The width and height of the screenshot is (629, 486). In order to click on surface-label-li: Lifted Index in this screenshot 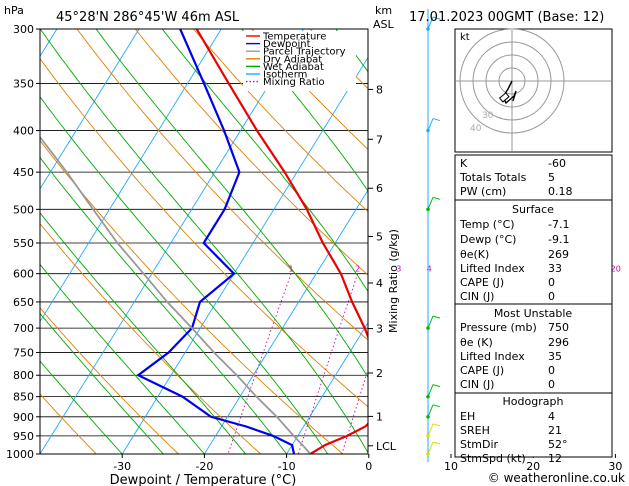, I will do `click(492, 268)`.